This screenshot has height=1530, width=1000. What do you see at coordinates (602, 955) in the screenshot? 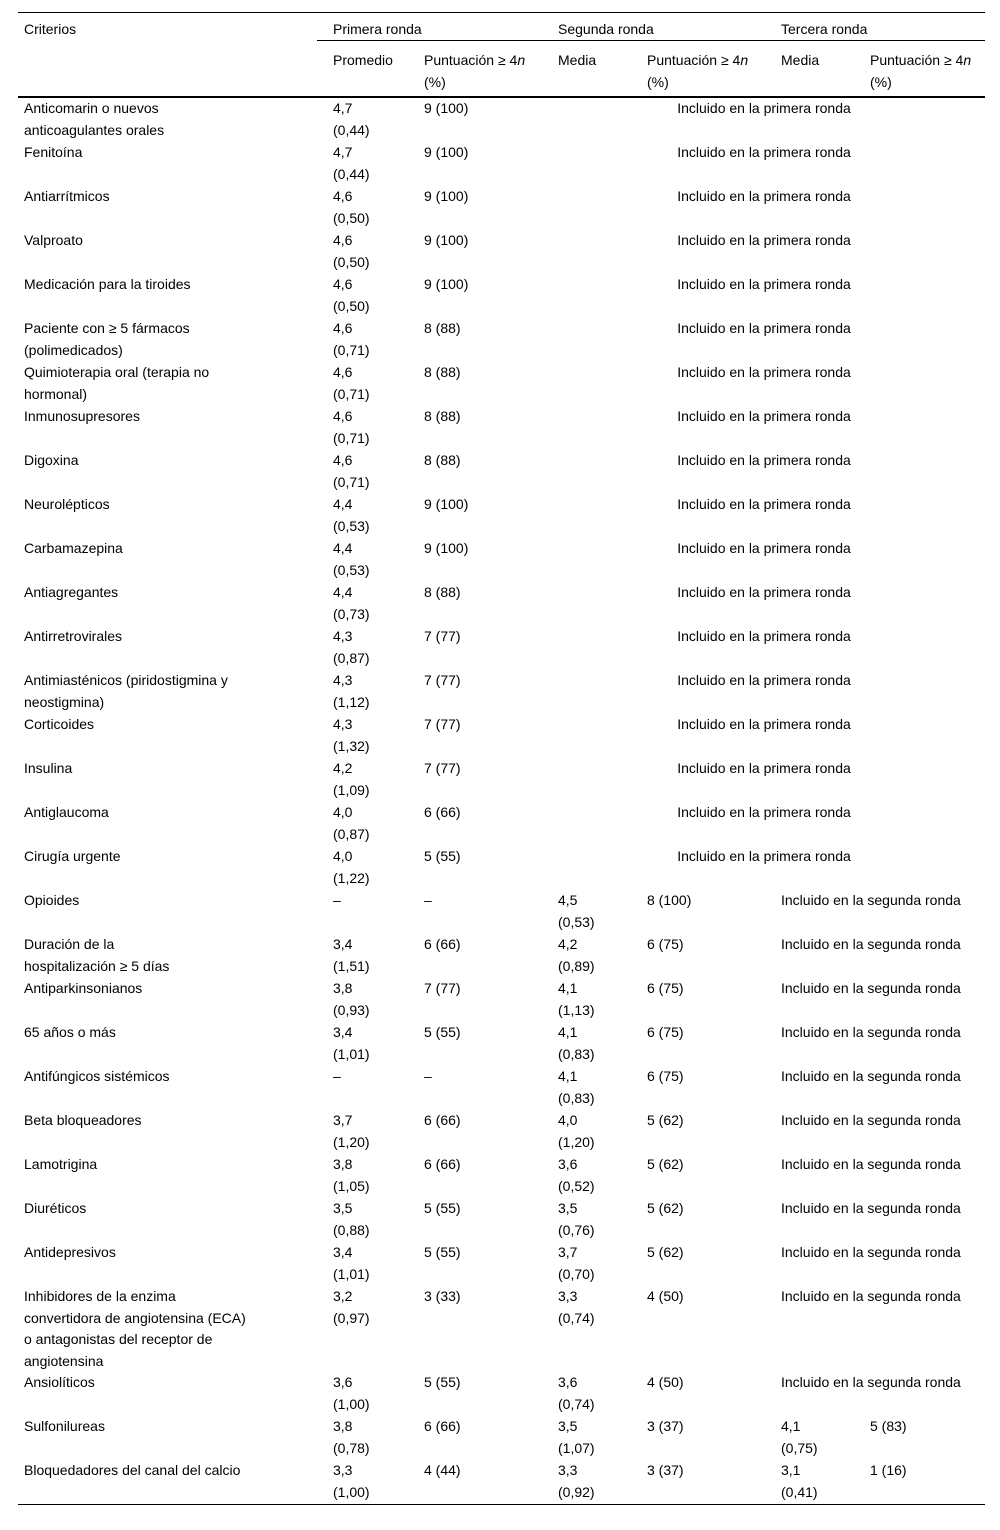
I see `media2-cell: 4,2 (0,89)` at bounding box center [602, 955].